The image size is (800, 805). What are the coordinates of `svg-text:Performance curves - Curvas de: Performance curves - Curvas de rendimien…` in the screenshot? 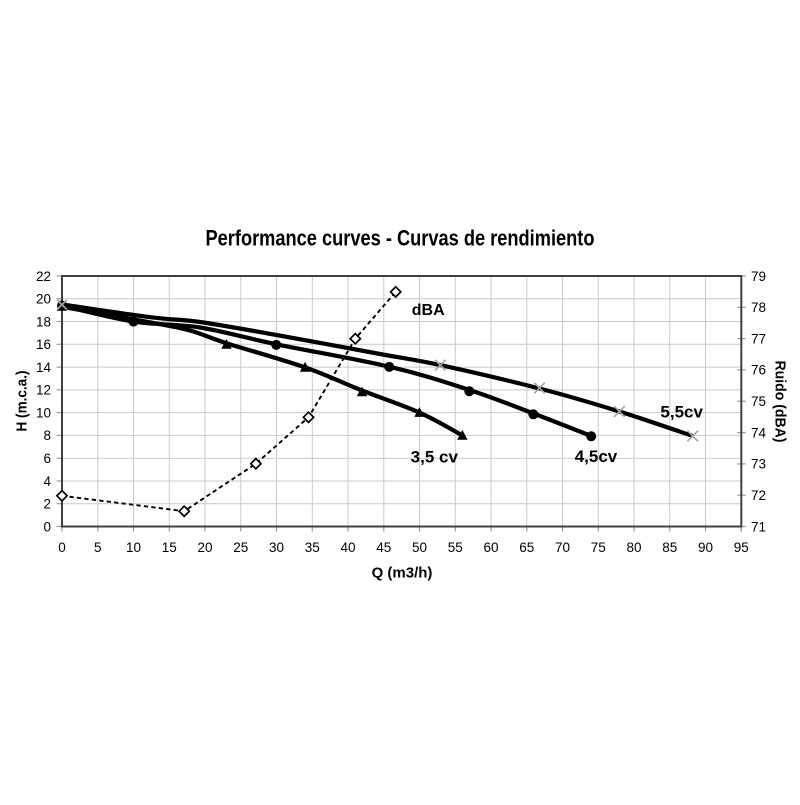 It's located at (400, 238).